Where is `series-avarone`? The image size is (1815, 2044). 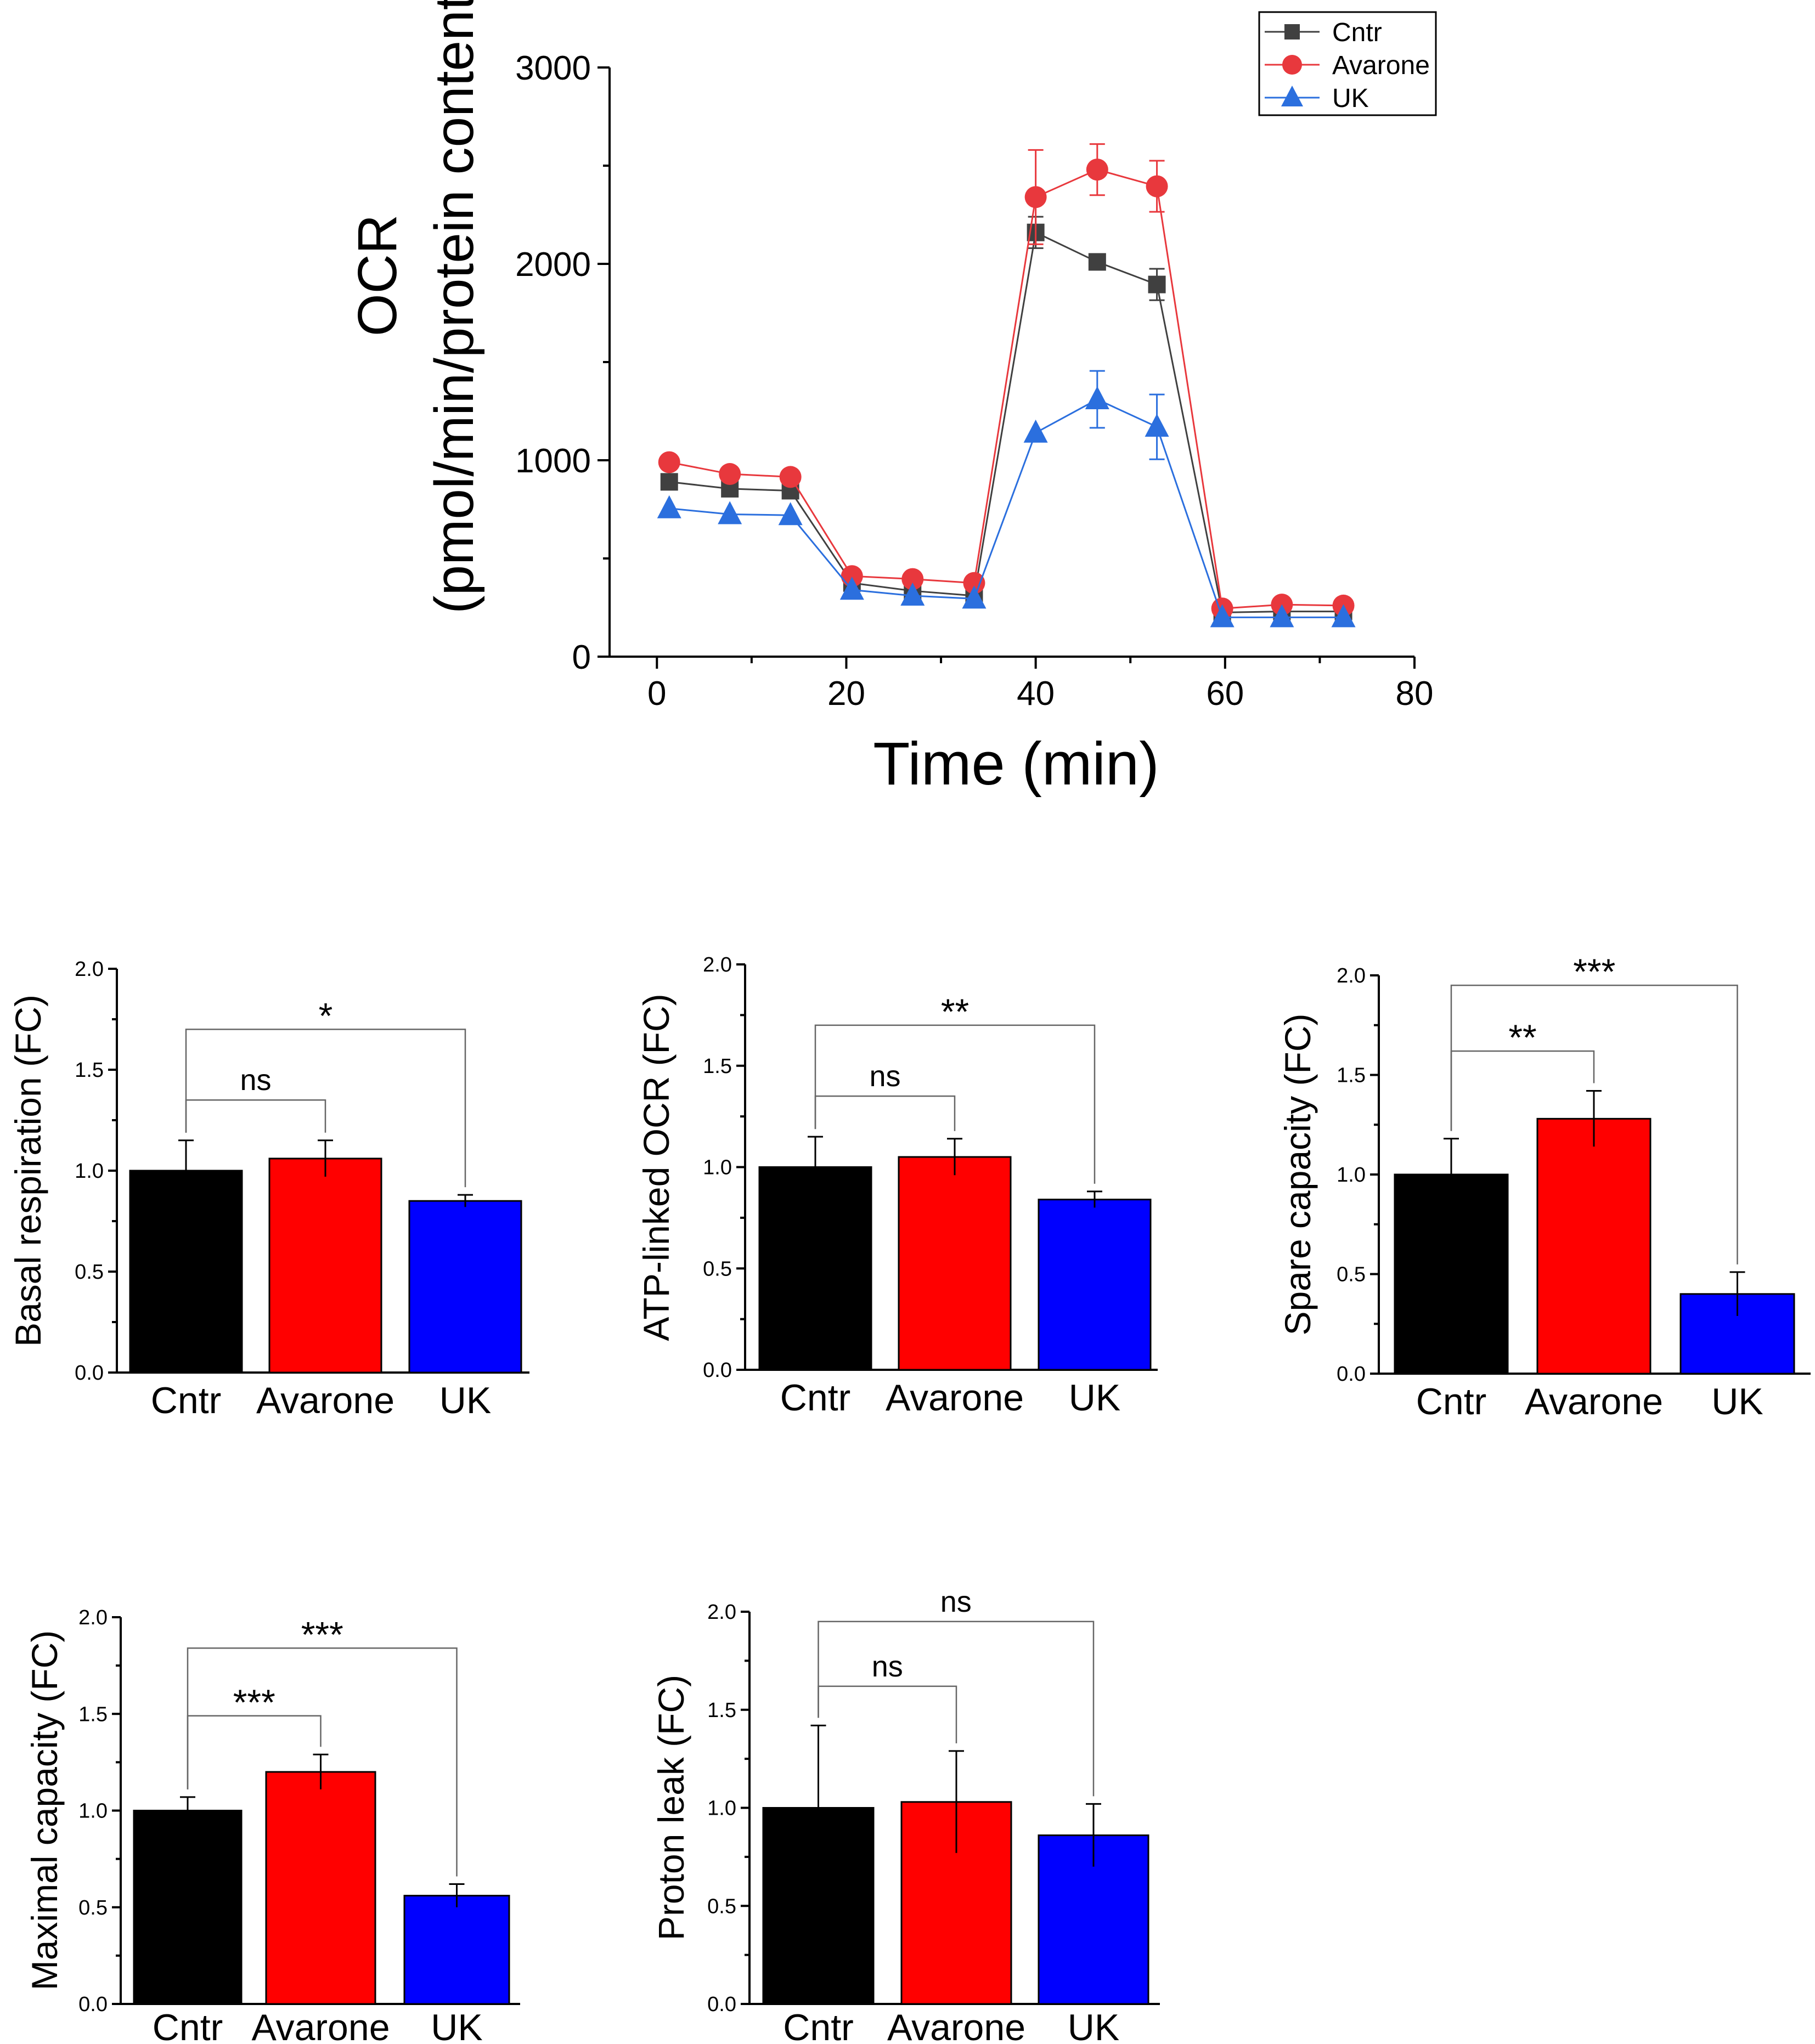 series-avarone is located at coordinates (1006, 381).